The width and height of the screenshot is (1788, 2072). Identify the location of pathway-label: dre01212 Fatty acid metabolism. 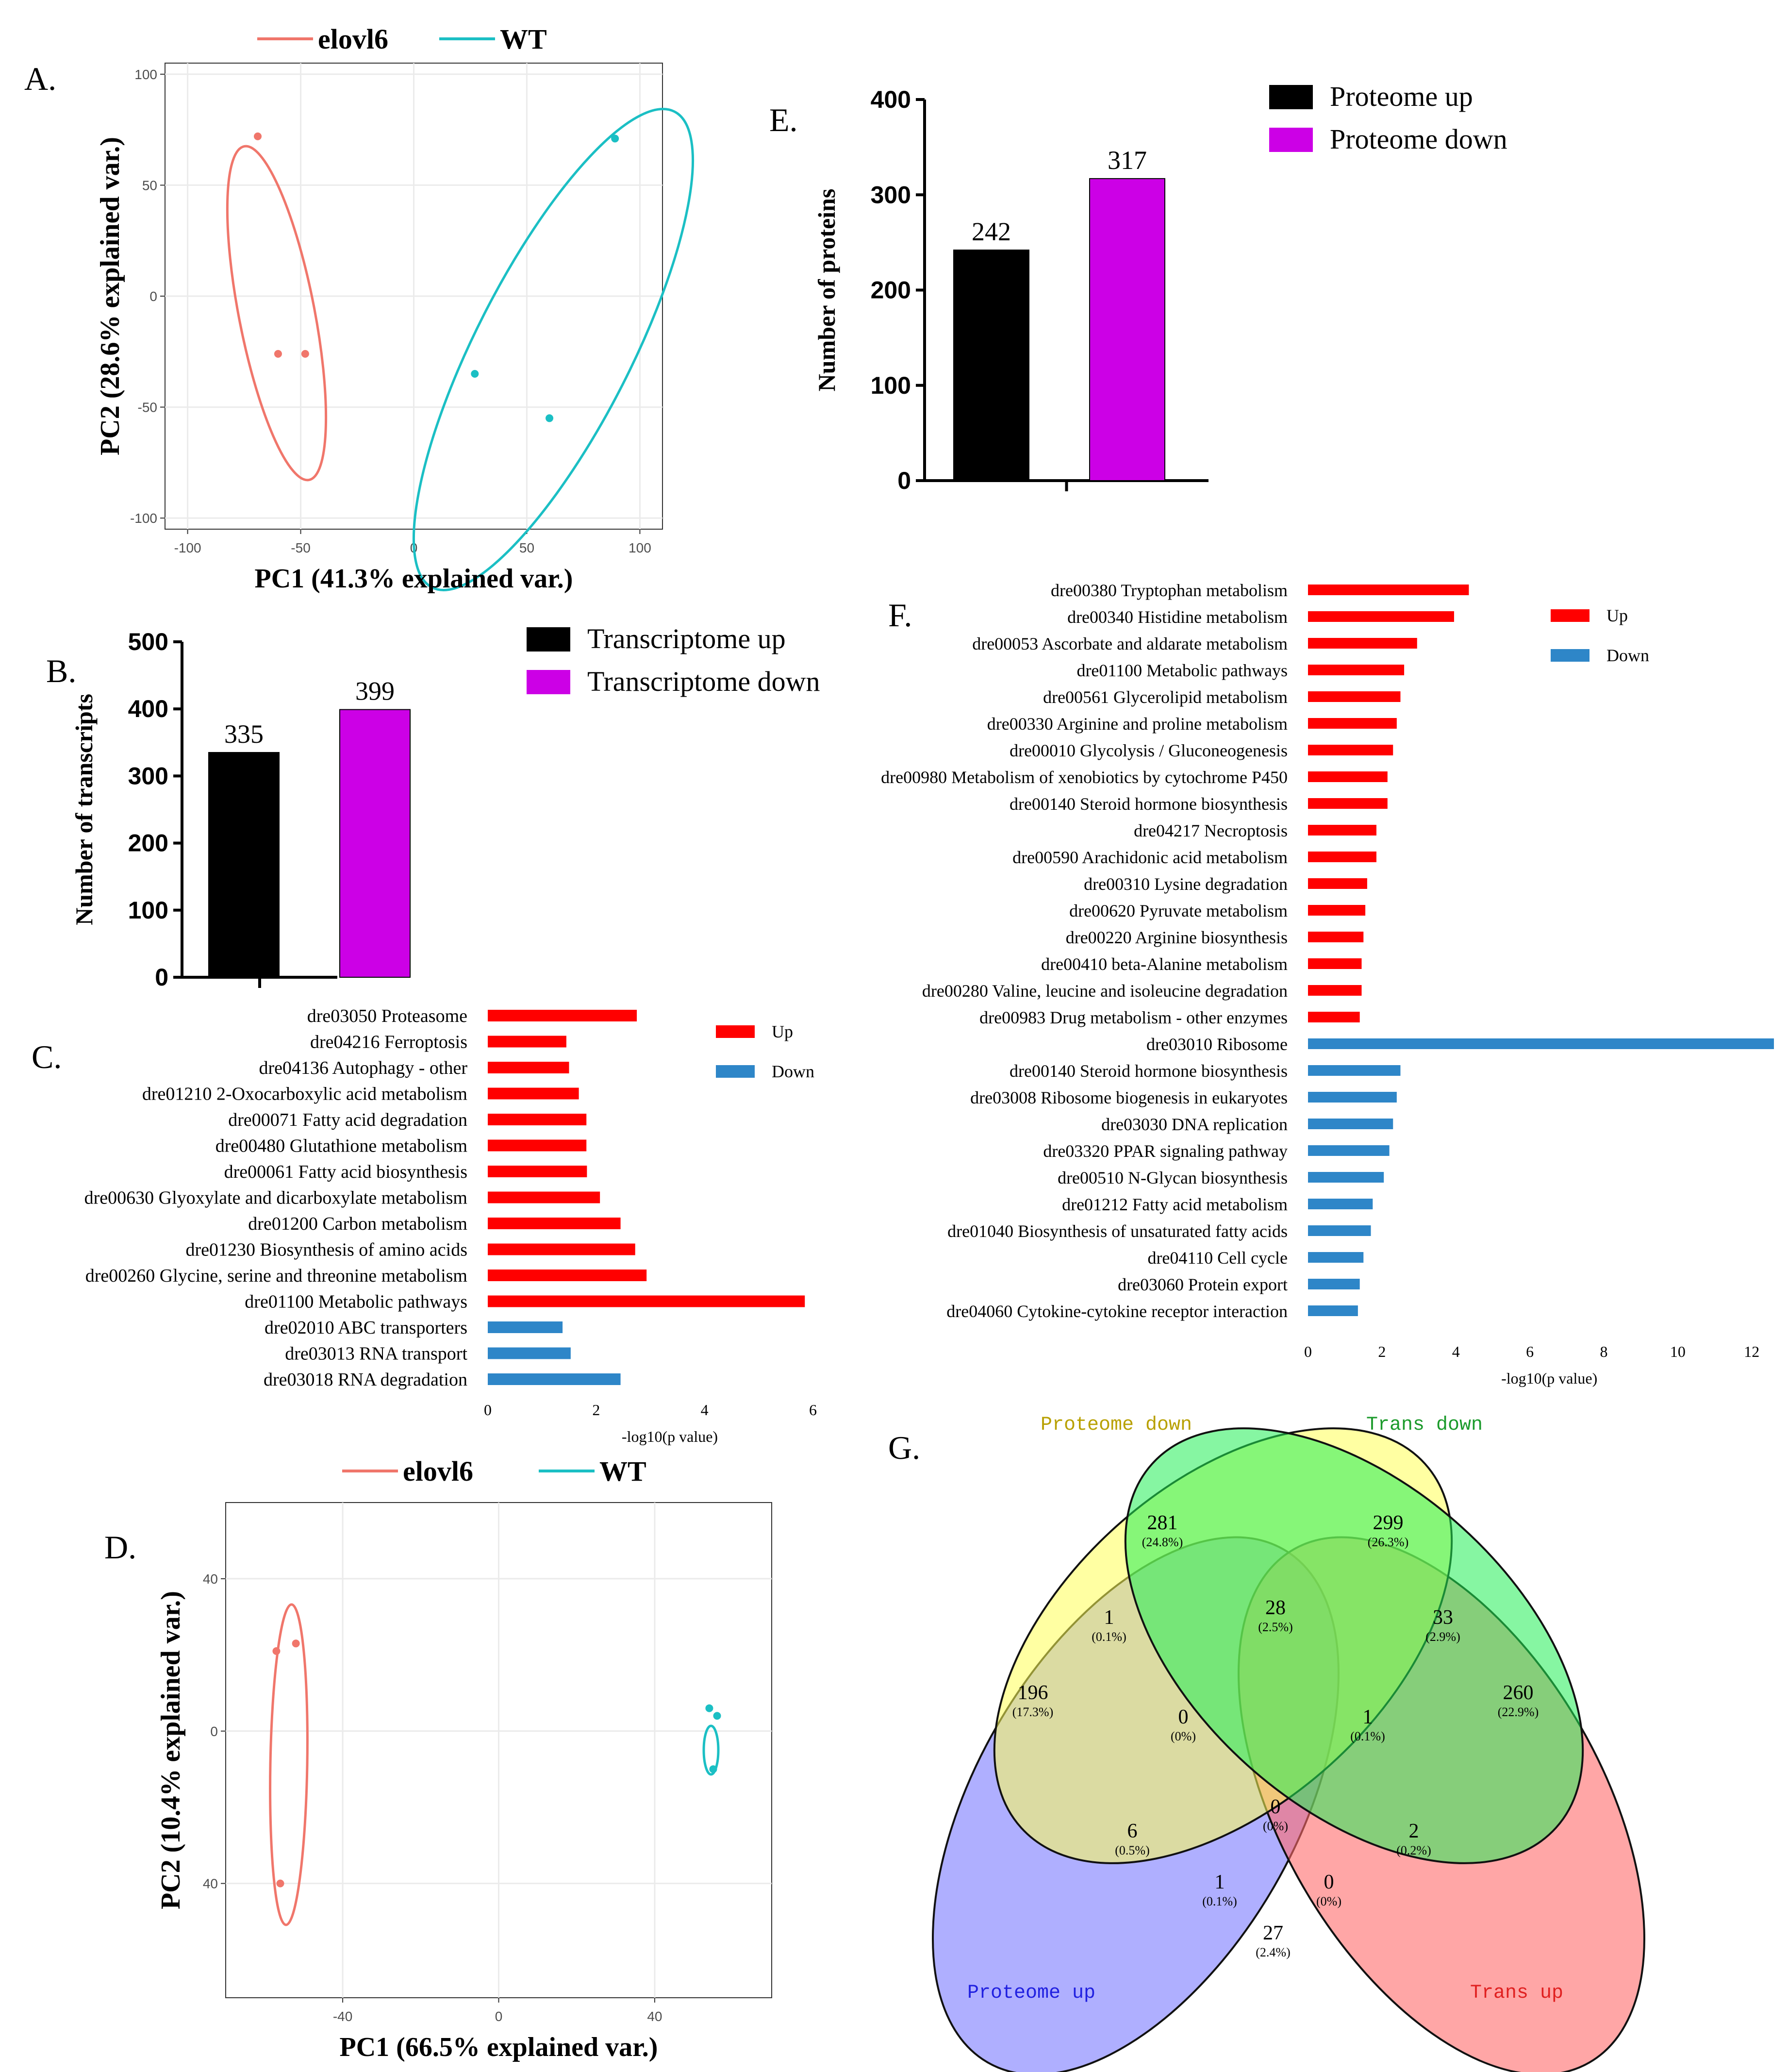
(1175, 1204).